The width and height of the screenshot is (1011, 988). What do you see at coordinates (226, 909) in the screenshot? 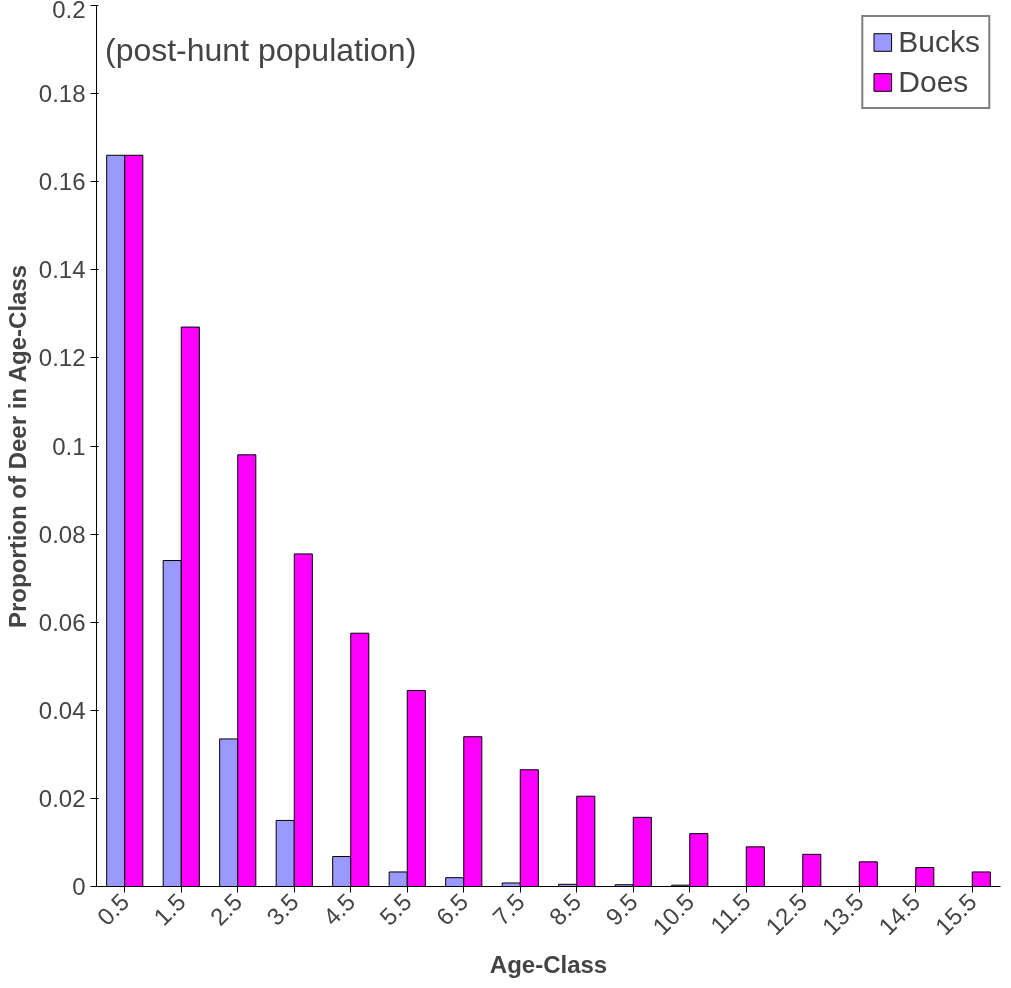
I see `x-tick-label: 2.5` at bounding box center [226, 909].